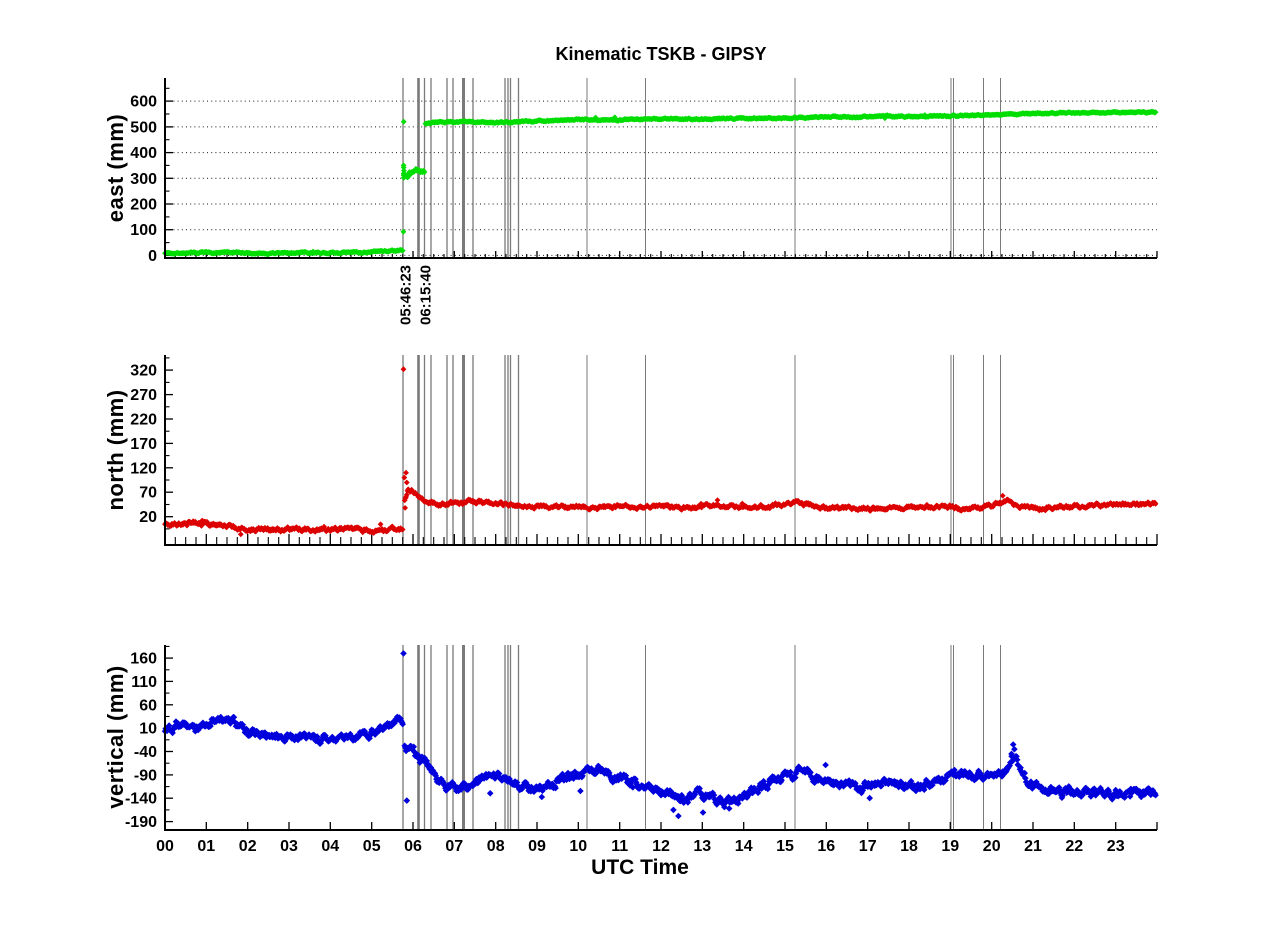 This screenshot has height=947, width=1280. Describe the element at coordinates (115, 168) in the screenshot. I see `y-axis-label-east: east (mm)` at that location.